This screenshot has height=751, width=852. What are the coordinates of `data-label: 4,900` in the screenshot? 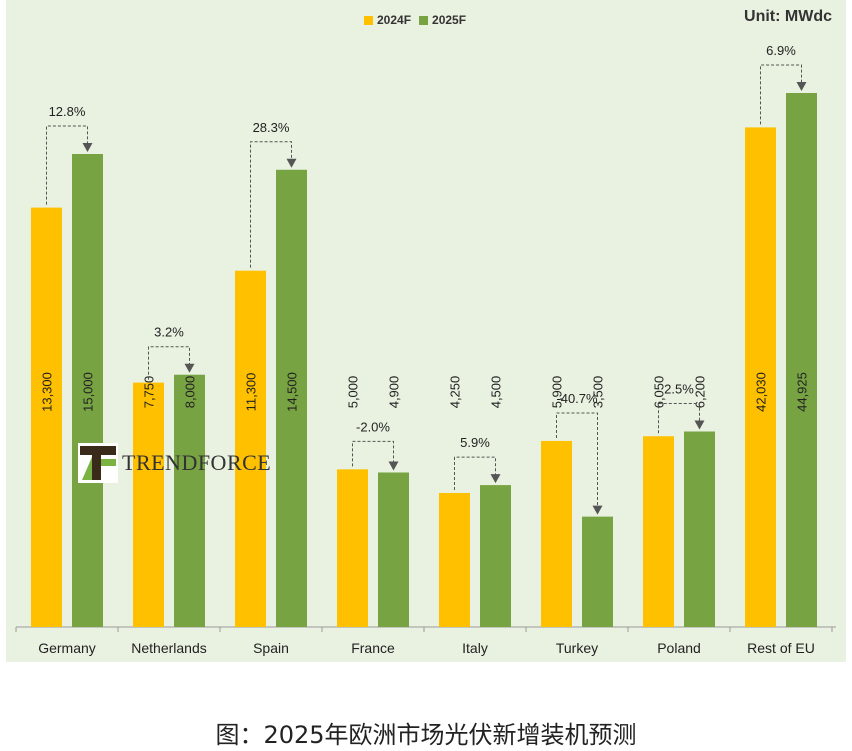 It's located at (394, 392).